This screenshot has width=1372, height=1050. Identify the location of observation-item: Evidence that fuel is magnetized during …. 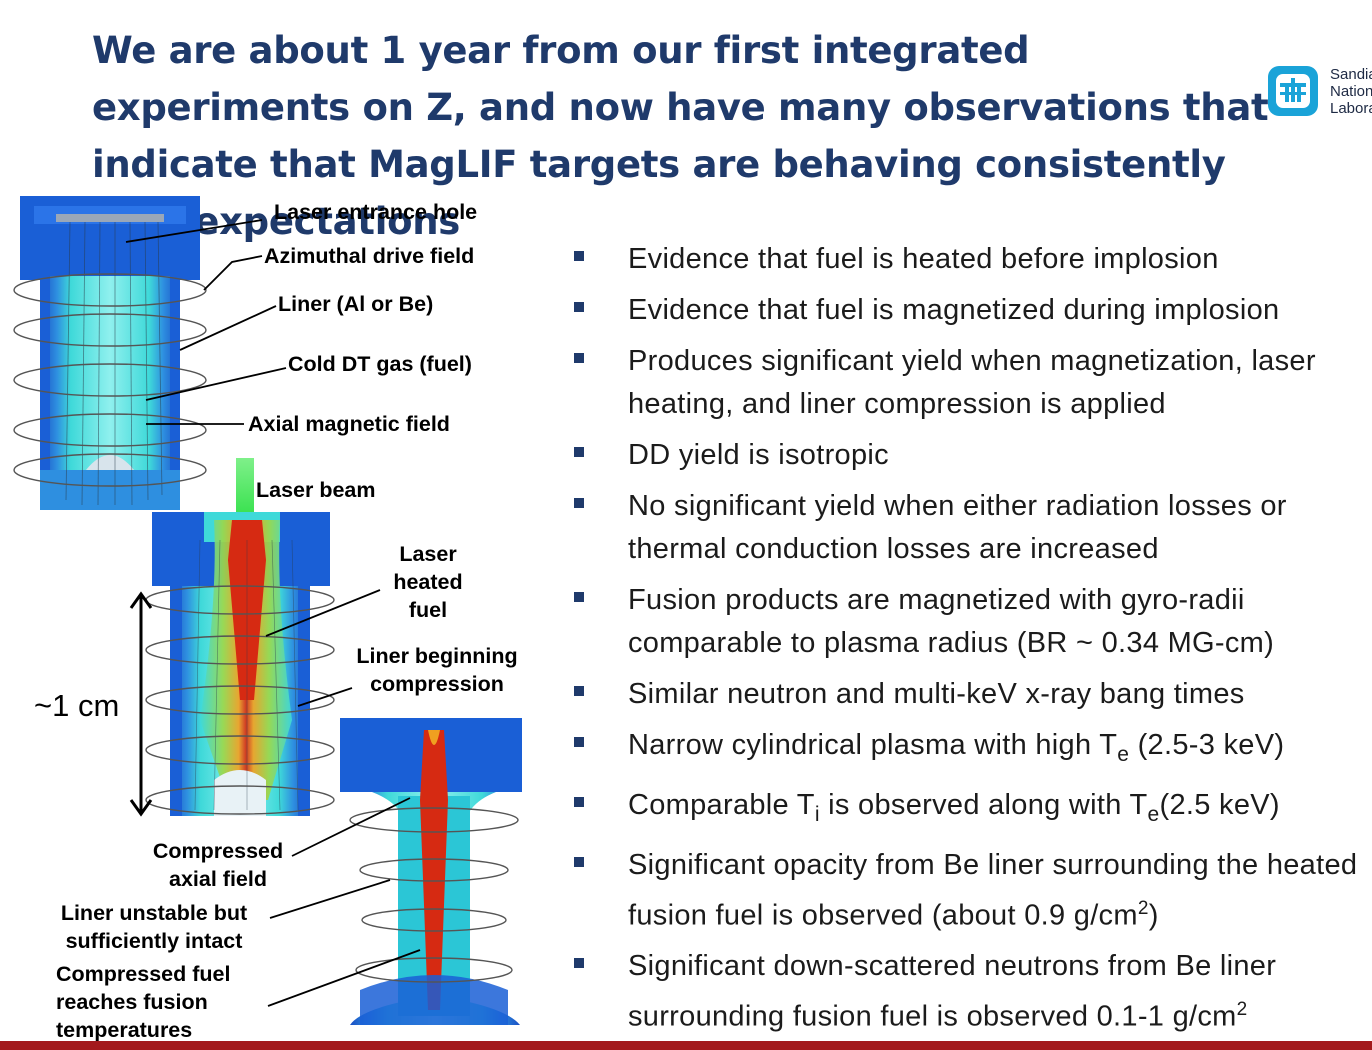
(969, 310).